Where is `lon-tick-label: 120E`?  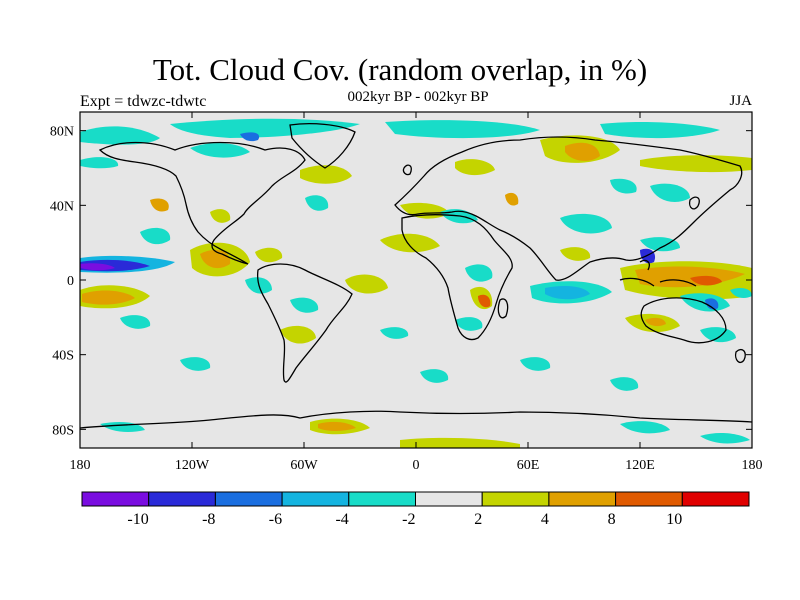 lon-tick-label: 120E is located at coordinates (640, 465).